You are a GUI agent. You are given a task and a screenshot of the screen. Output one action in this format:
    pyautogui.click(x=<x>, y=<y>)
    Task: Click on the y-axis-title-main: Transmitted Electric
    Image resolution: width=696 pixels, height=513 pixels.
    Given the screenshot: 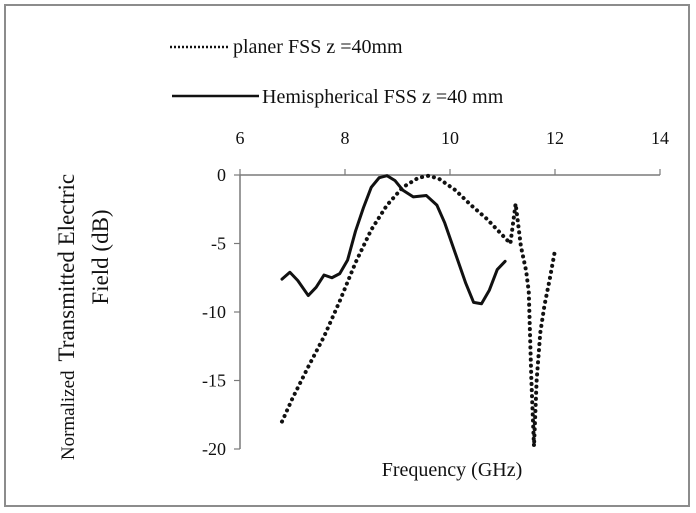 What is the action you would take?
    pyautogui.click(x=66, y=268)
    